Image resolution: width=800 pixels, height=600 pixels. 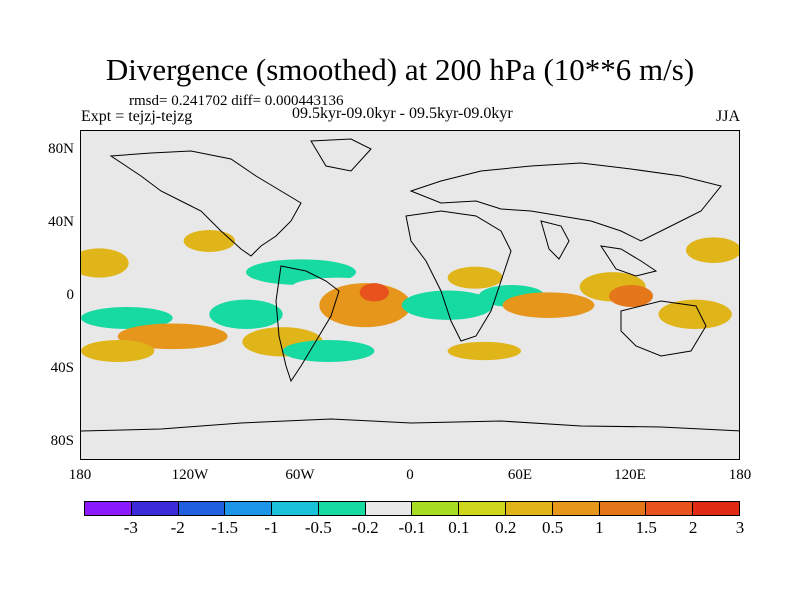 I want to click on colorbar-label: 0.5, so click(x=552, y=527).